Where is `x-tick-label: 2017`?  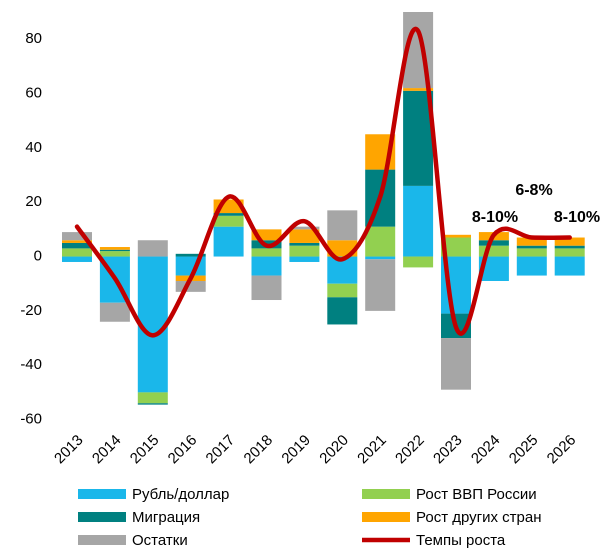
x-tick-label: 2017 is located at coordinates (221, 450).